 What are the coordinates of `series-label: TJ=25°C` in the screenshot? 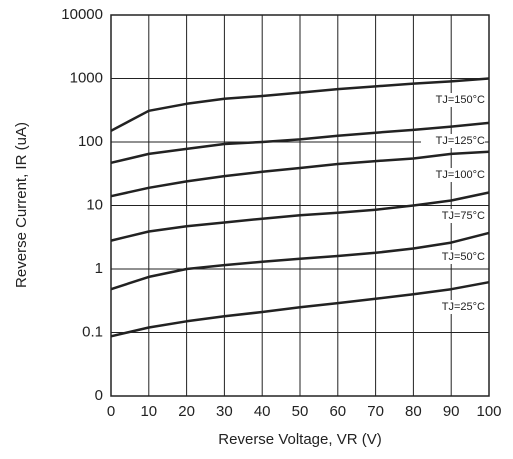 It's located at (463, 307).